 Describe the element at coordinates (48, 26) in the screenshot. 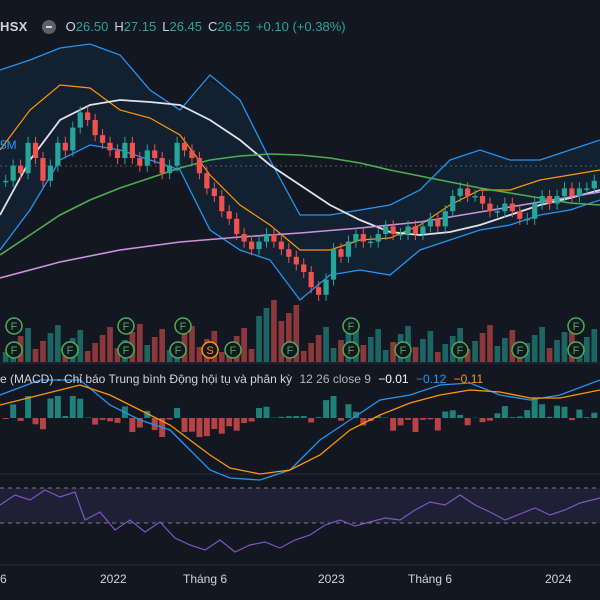

I see `minus-circle-icon` at that location.